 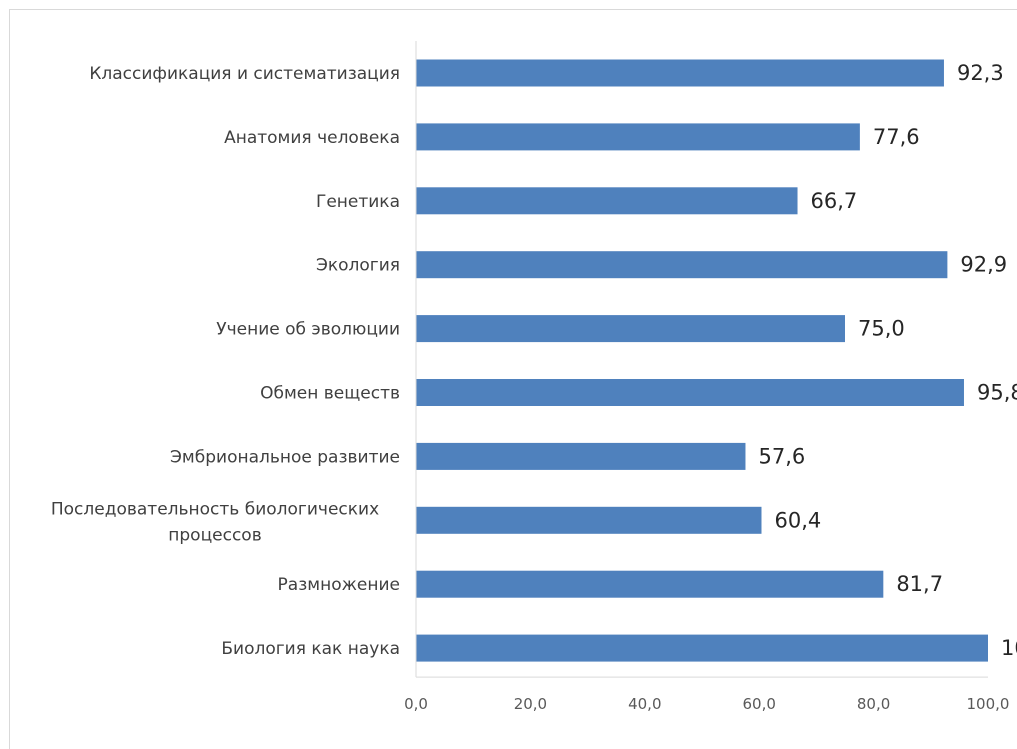 What do you see at coordinates (530, 704) in the screenshot?
I see `x-tick-label: 20,0` at bounding box center [530, 704].